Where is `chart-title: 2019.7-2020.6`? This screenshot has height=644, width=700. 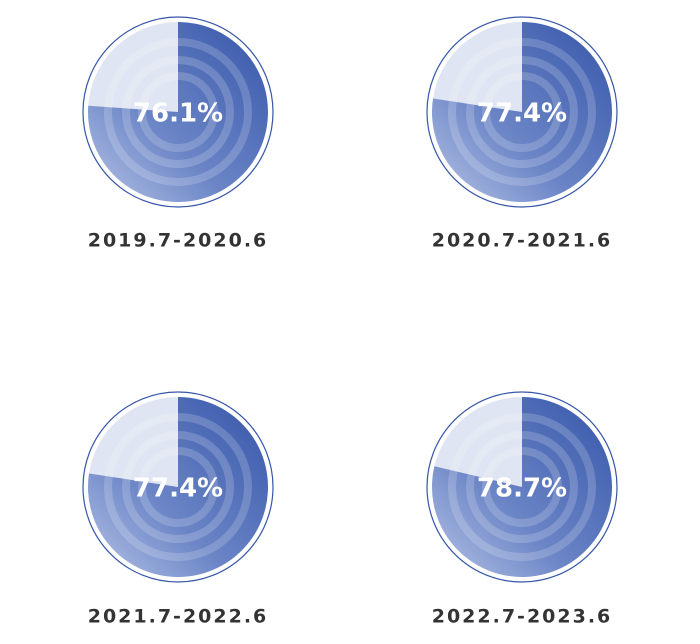 chart-title: 2019.7-2020.6 is located at coordinates (178, 241).